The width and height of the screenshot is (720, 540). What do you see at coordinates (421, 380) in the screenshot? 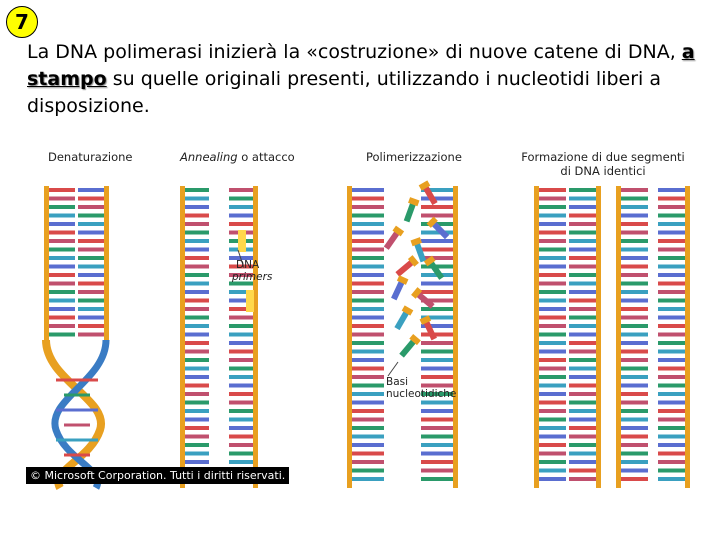
I see `bases-callout: Basi nucleotidiche` at bounding box center [421, 380].